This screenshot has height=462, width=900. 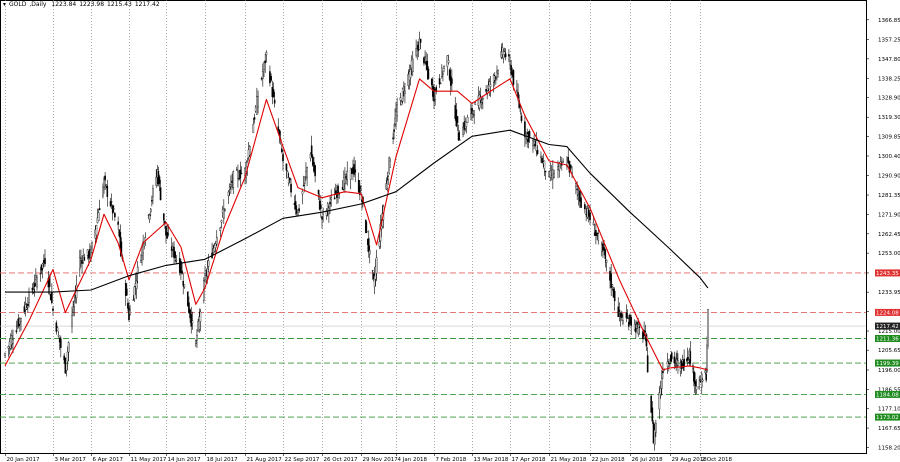 What do you see at coordinates (889, 99) in the screenshot?
I see `y-tick-label: 1328.90` at bounding box center [889, 99].